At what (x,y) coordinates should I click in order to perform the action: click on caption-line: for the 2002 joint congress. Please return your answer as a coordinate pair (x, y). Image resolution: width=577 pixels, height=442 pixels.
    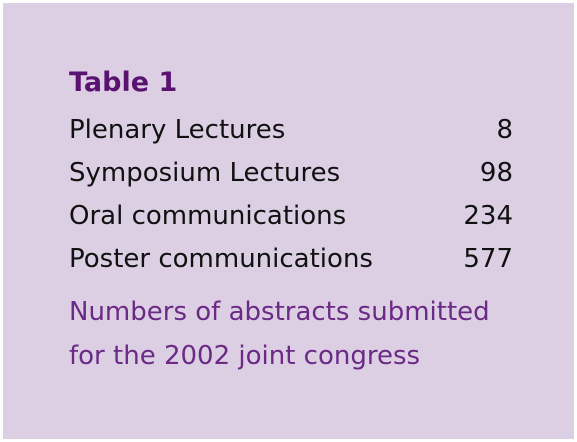
    Looking at the image, I should click on (245, 356).